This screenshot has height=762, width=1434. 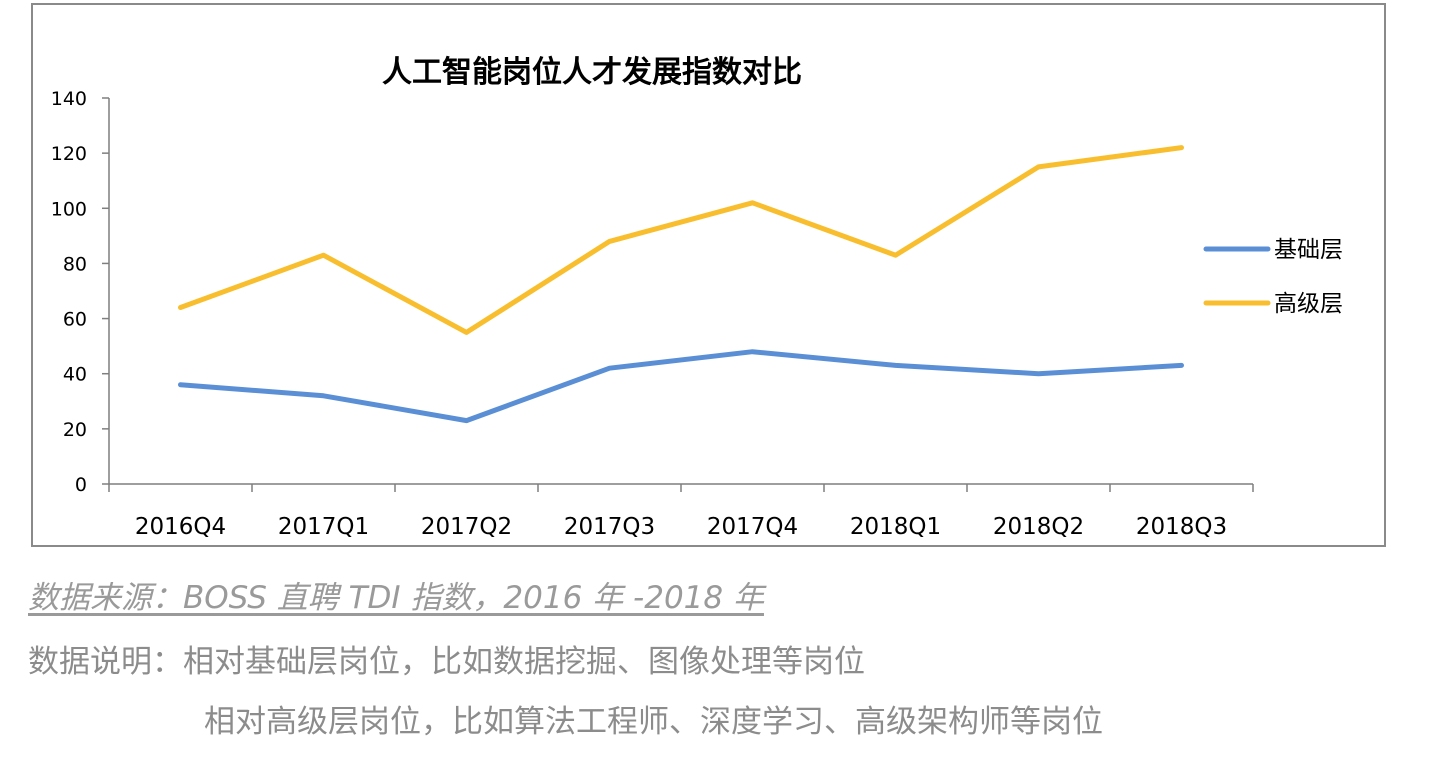 I want to click on data-source-text: 数据来源：BOSS 直聘 TDI 指数，2016 年 -2018 年, so click(x=396, y=598).